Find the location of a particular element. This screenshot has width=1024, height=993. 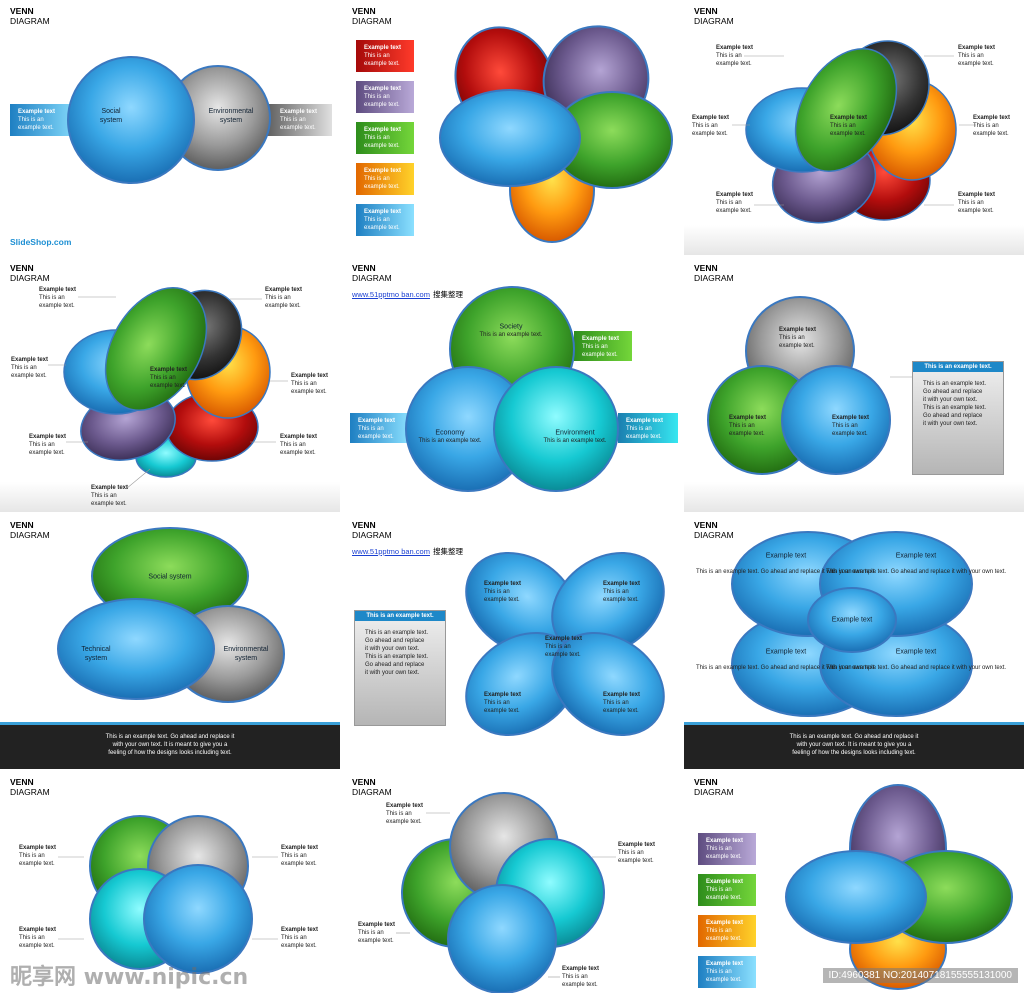

society-label: Society is located at coordinates (511, 327).